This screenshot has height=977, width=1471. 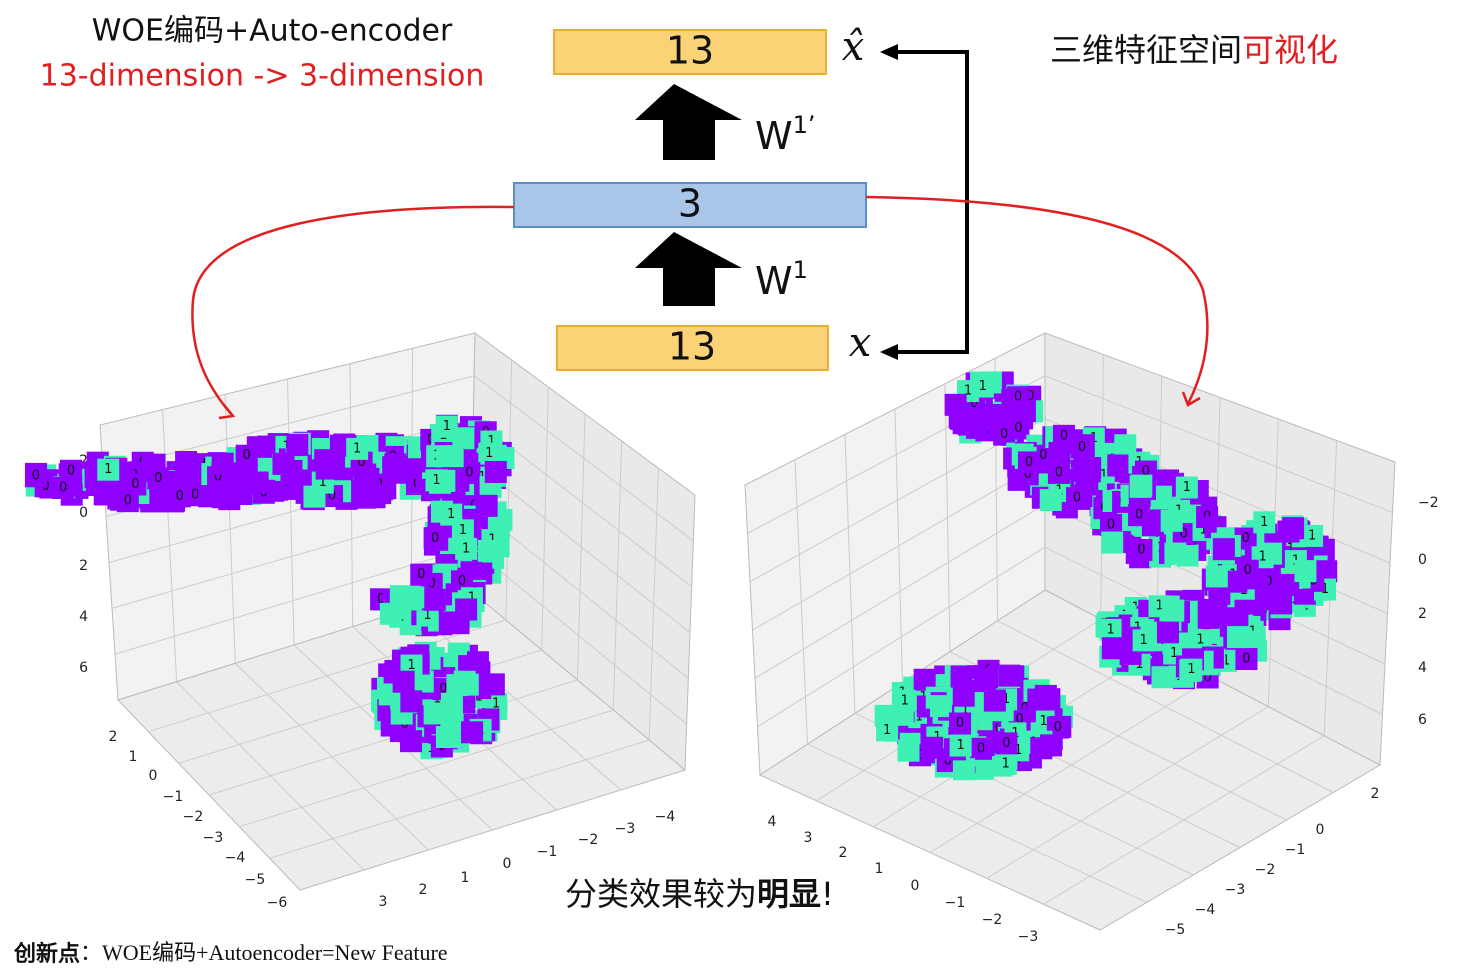 What do you see at coordinates (1290, 50) in the screenshot?
I see `right-title-highlight: 可视化` at bounding box center [1290, 50].